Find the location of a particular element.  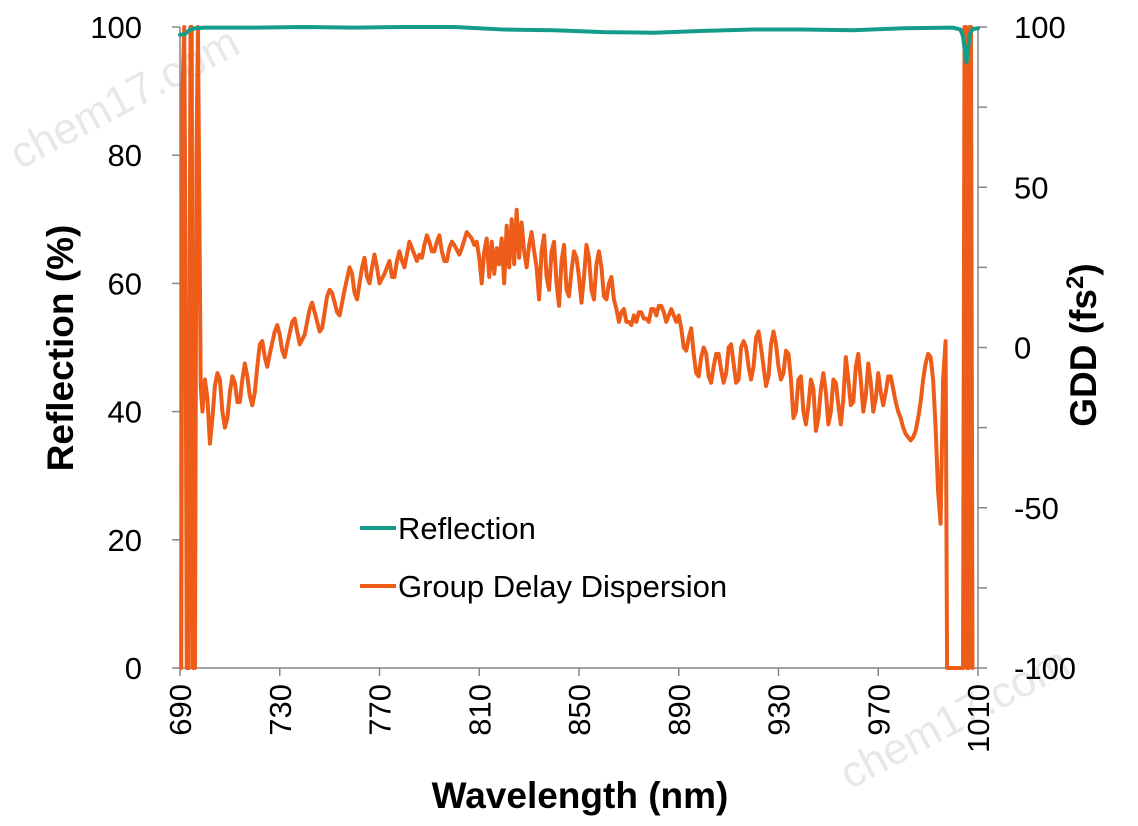

x-tick-label: 1010 is located at coordinates (978, 718).